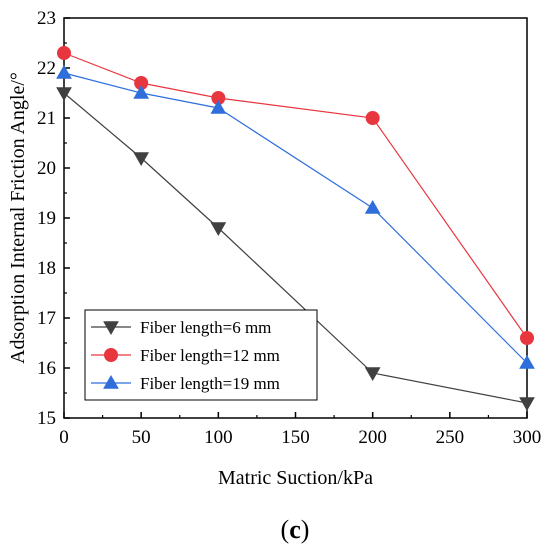  I want to click on y-axis-title: Adsorption Internal Friction Angle/°, so click(18, 218).